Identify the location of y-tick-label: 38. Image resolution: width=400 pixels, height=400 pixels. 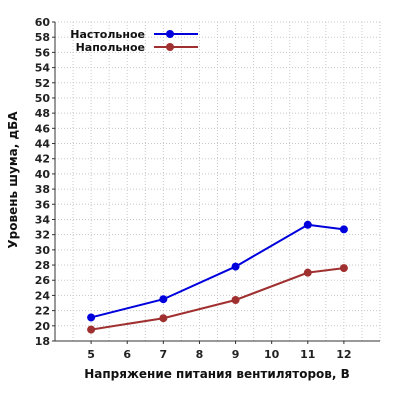
(42, 189).